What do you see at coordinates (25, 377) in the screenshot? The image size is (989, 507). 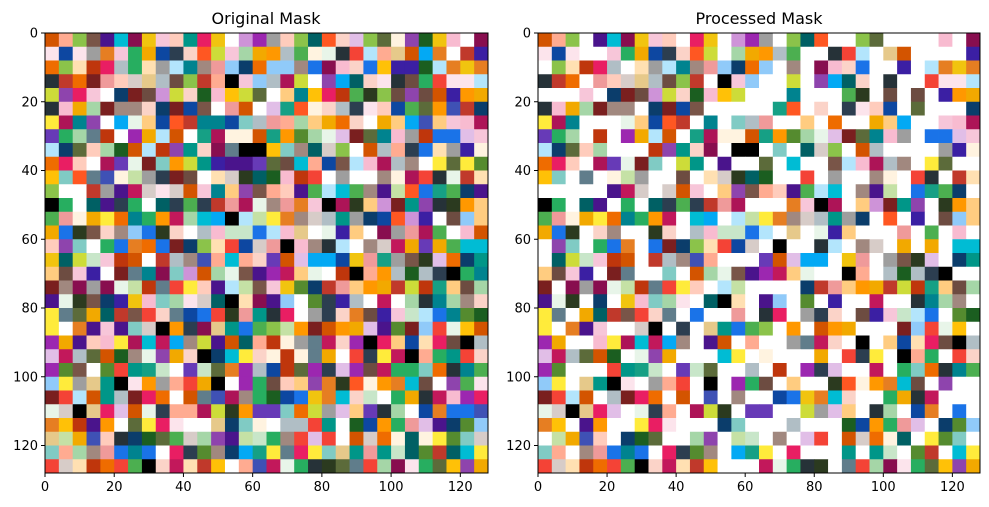 I see `y-tick-label: 100` at bounding box center [25, 377].